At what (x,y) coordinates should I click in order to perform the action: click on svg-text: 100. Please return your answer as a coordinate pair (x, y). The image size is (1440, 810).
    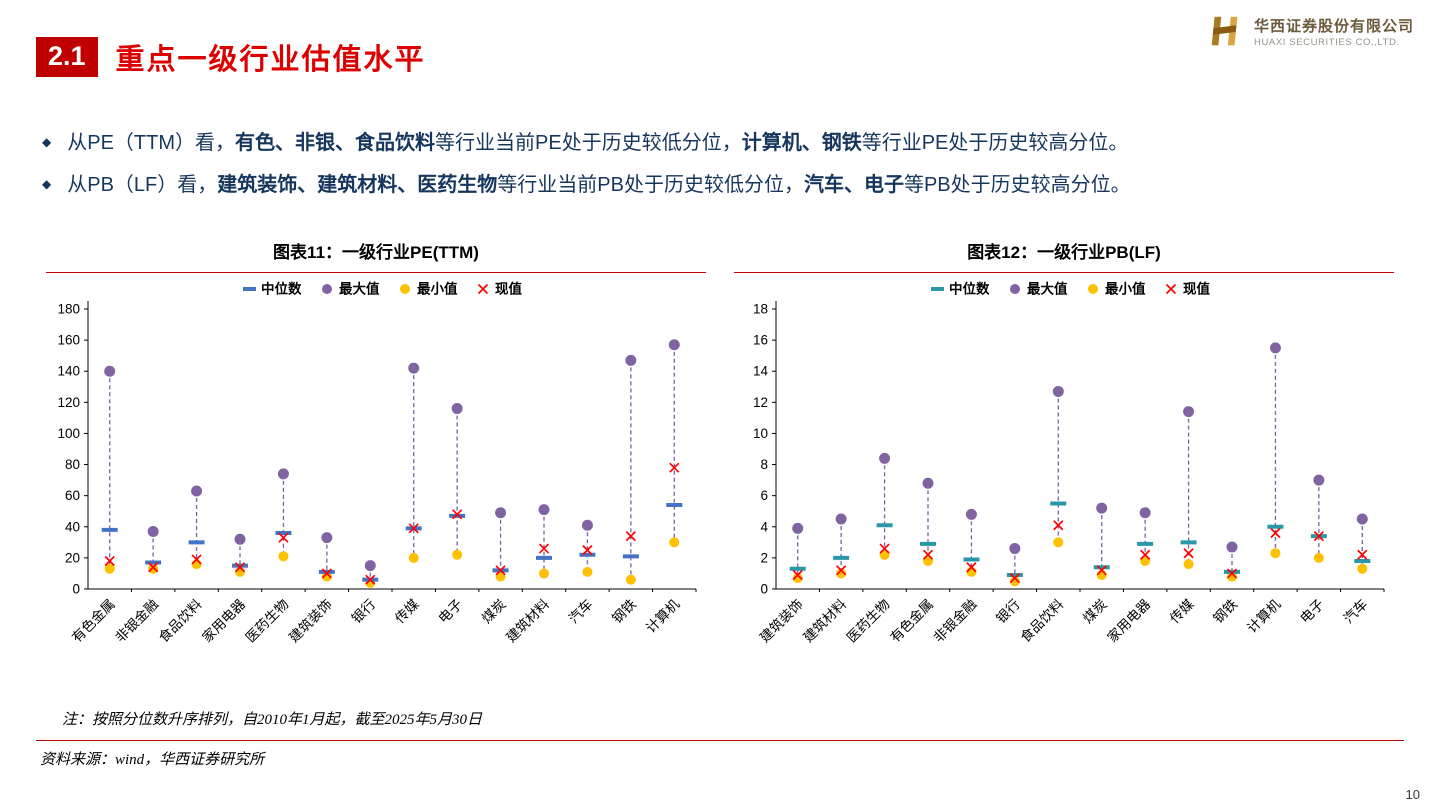
    Looking at the image, I should click on (68, 433).